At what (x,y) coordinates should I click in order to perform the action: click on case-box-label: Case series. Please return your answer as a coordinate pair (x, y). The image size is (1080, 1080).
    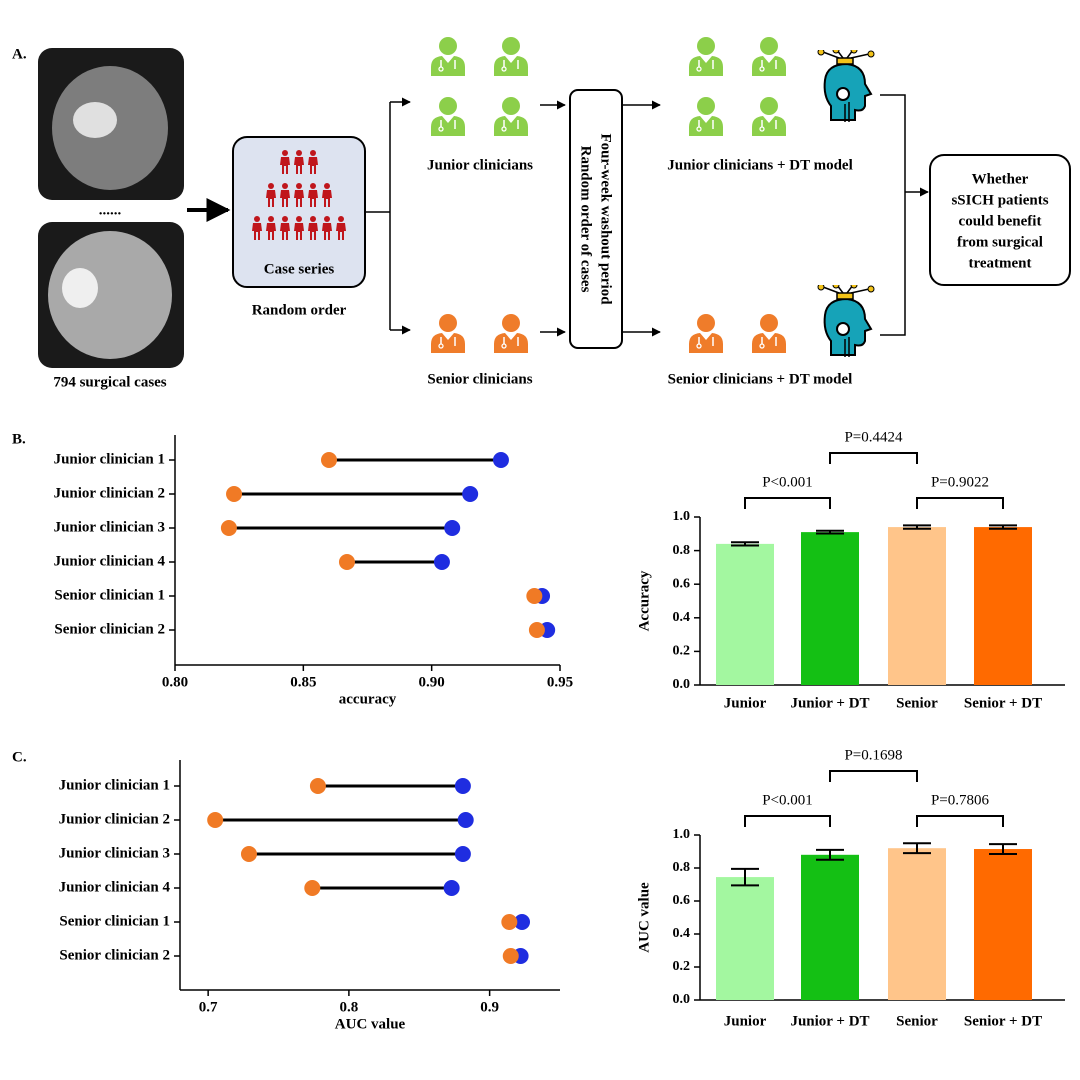
    Looking at the image, I should click on (299, 269).